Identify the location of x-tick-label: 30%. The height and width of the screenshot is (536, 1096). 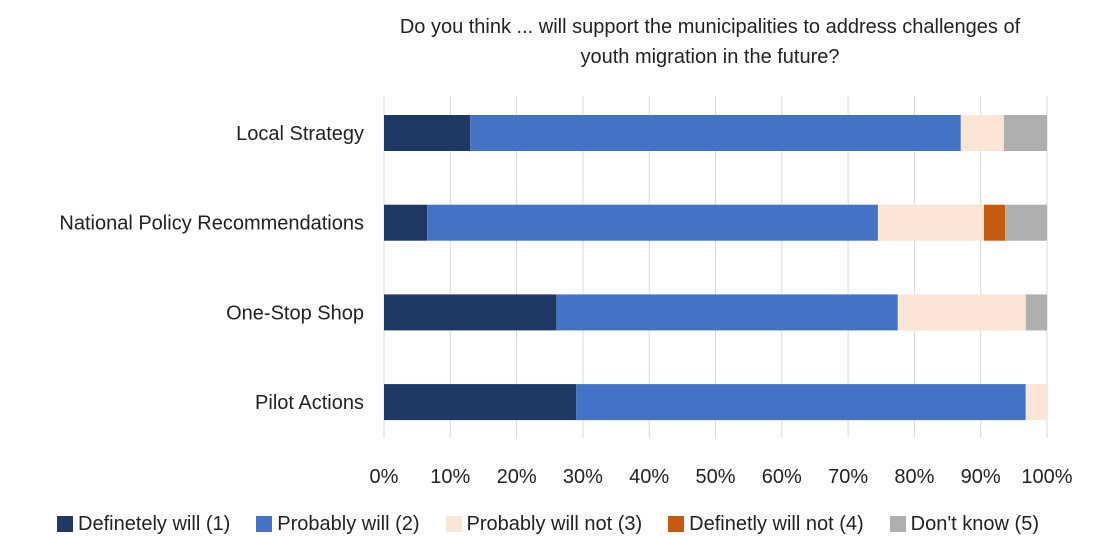
(583, 477).